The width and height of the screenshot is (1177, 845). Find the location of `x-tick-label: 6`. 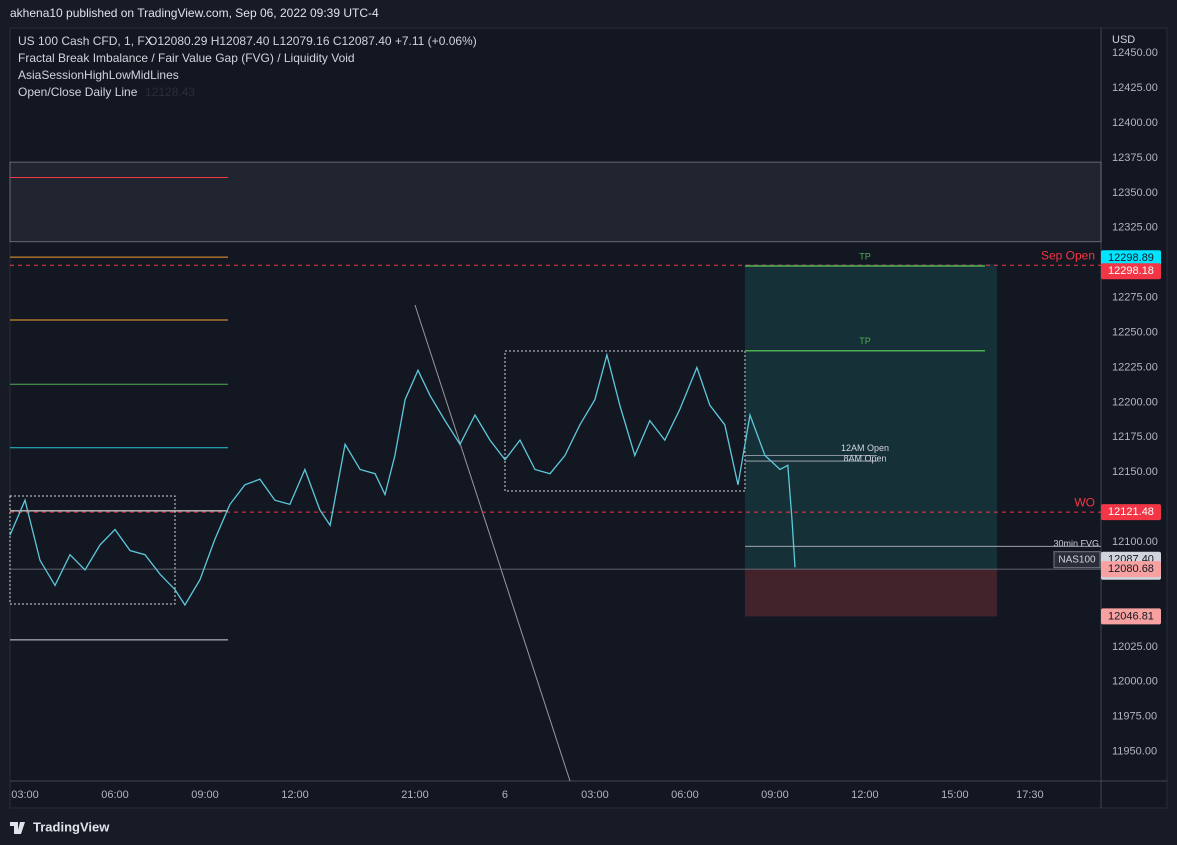

x-tick-label: 6 is located at coordinates (505, 795).